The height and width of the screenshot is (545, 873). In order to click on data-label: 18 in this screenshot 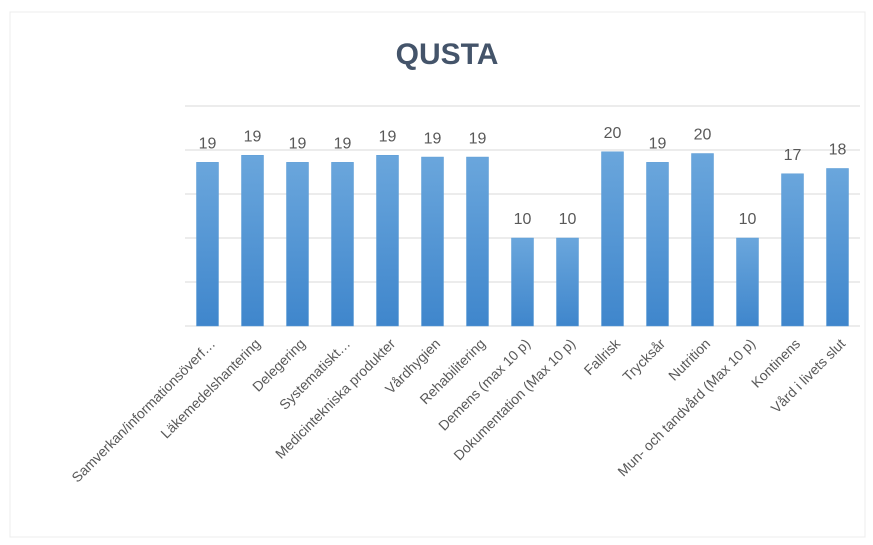, I will do `click(838, 150)`.